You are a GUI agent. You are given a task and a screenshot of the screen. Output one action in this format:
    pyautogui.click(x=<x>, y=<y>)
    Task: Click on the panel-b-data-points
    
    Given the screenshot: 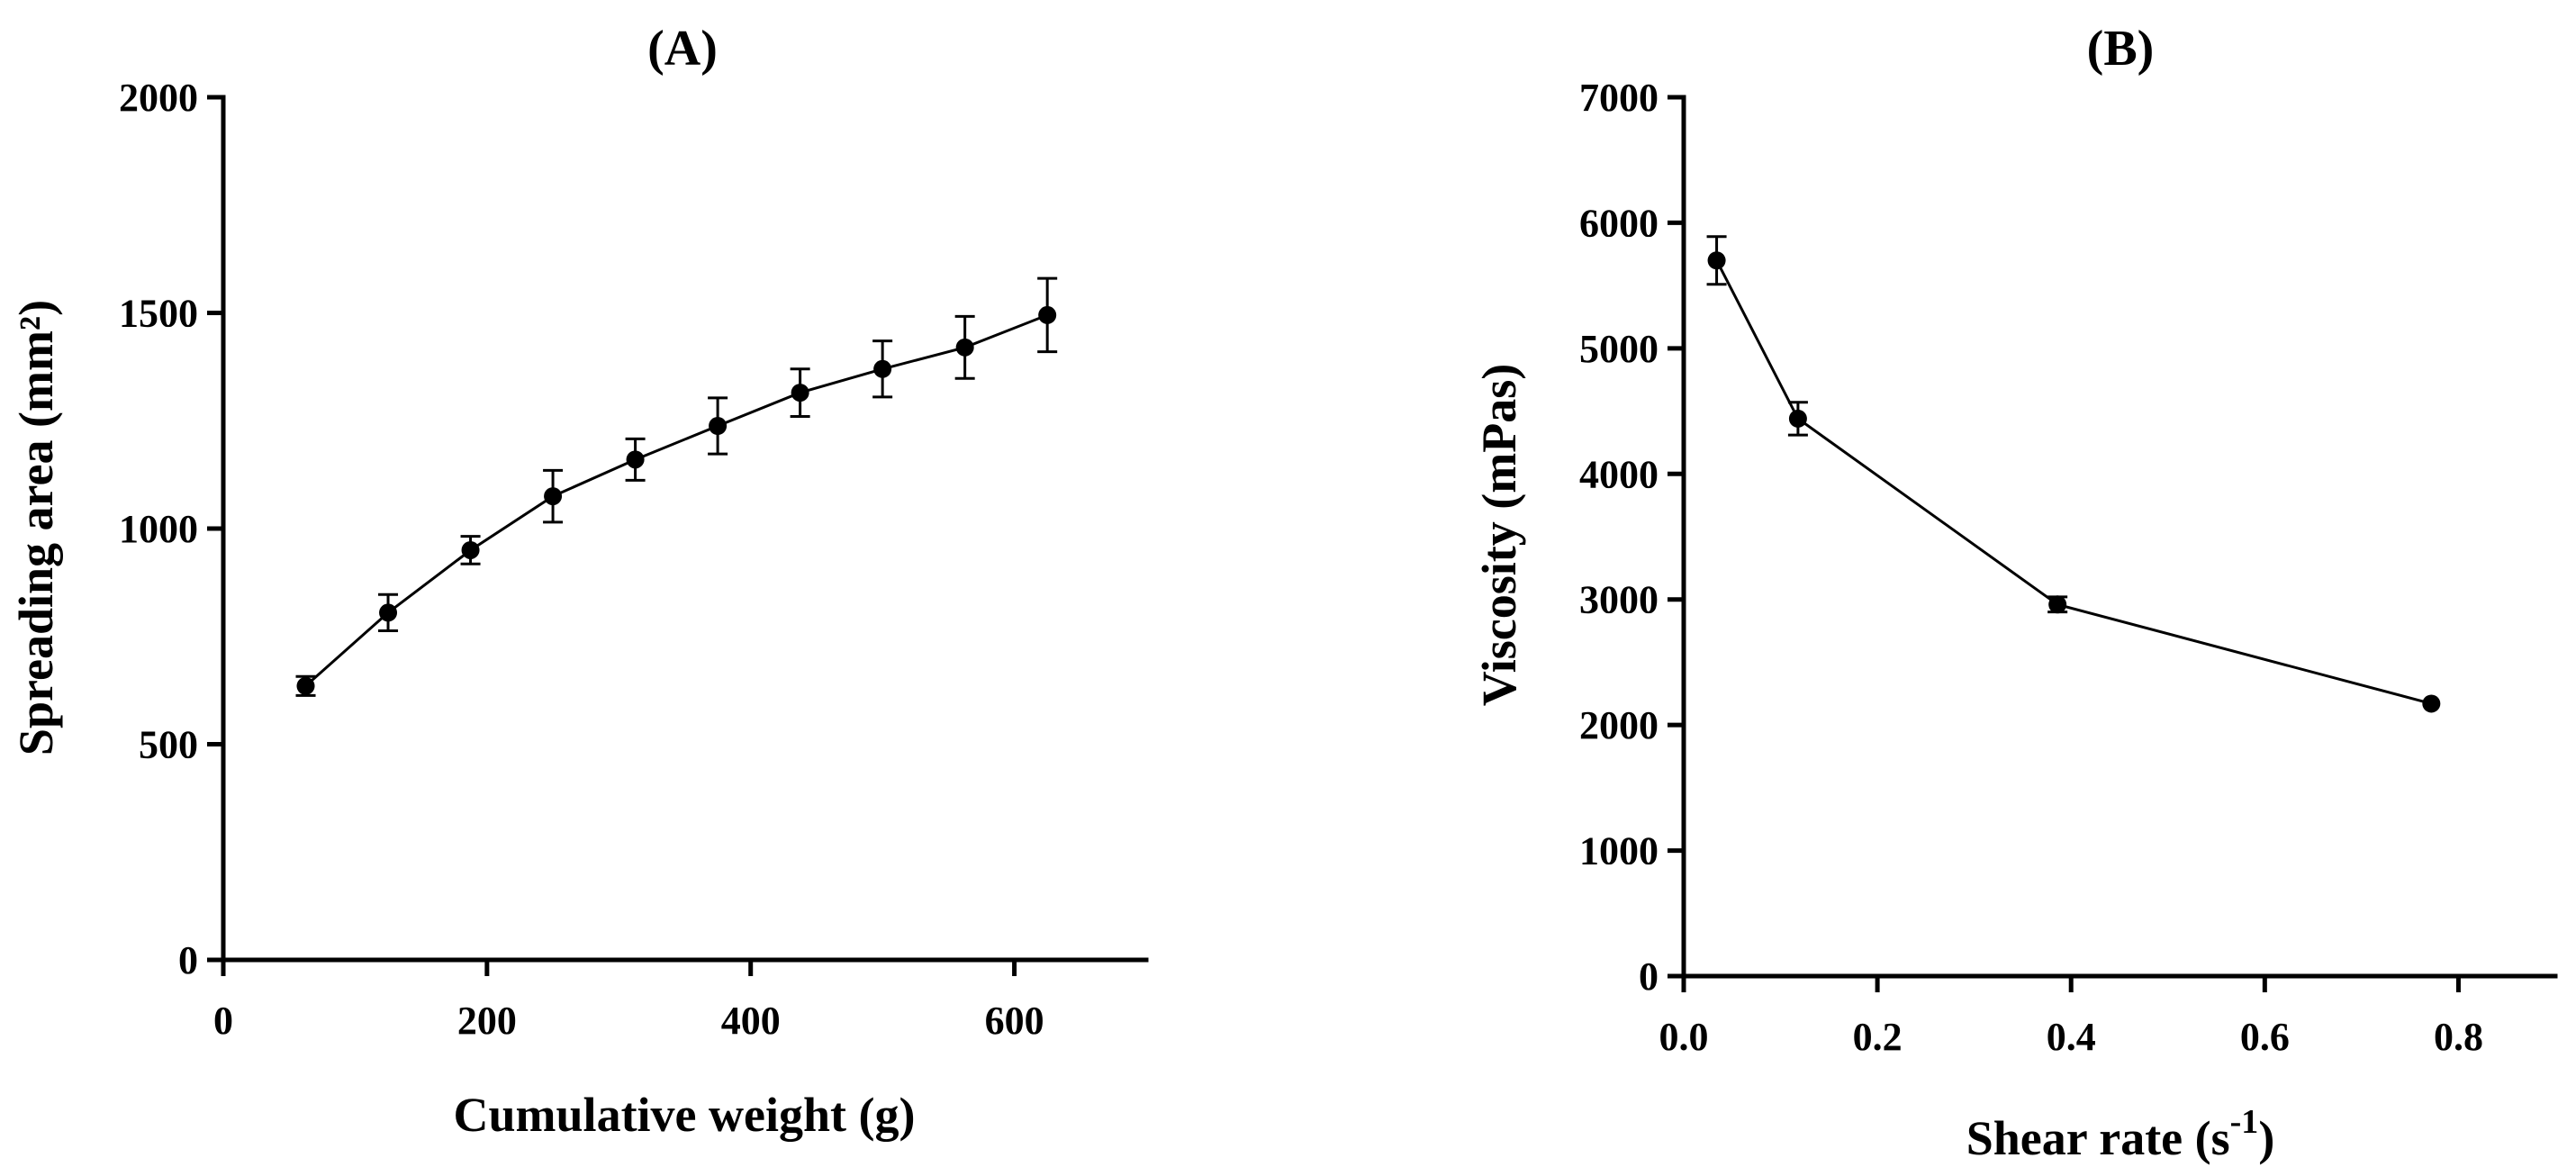 What is the action you would take?
    pyautogui.click(x=2074, y=482)
    